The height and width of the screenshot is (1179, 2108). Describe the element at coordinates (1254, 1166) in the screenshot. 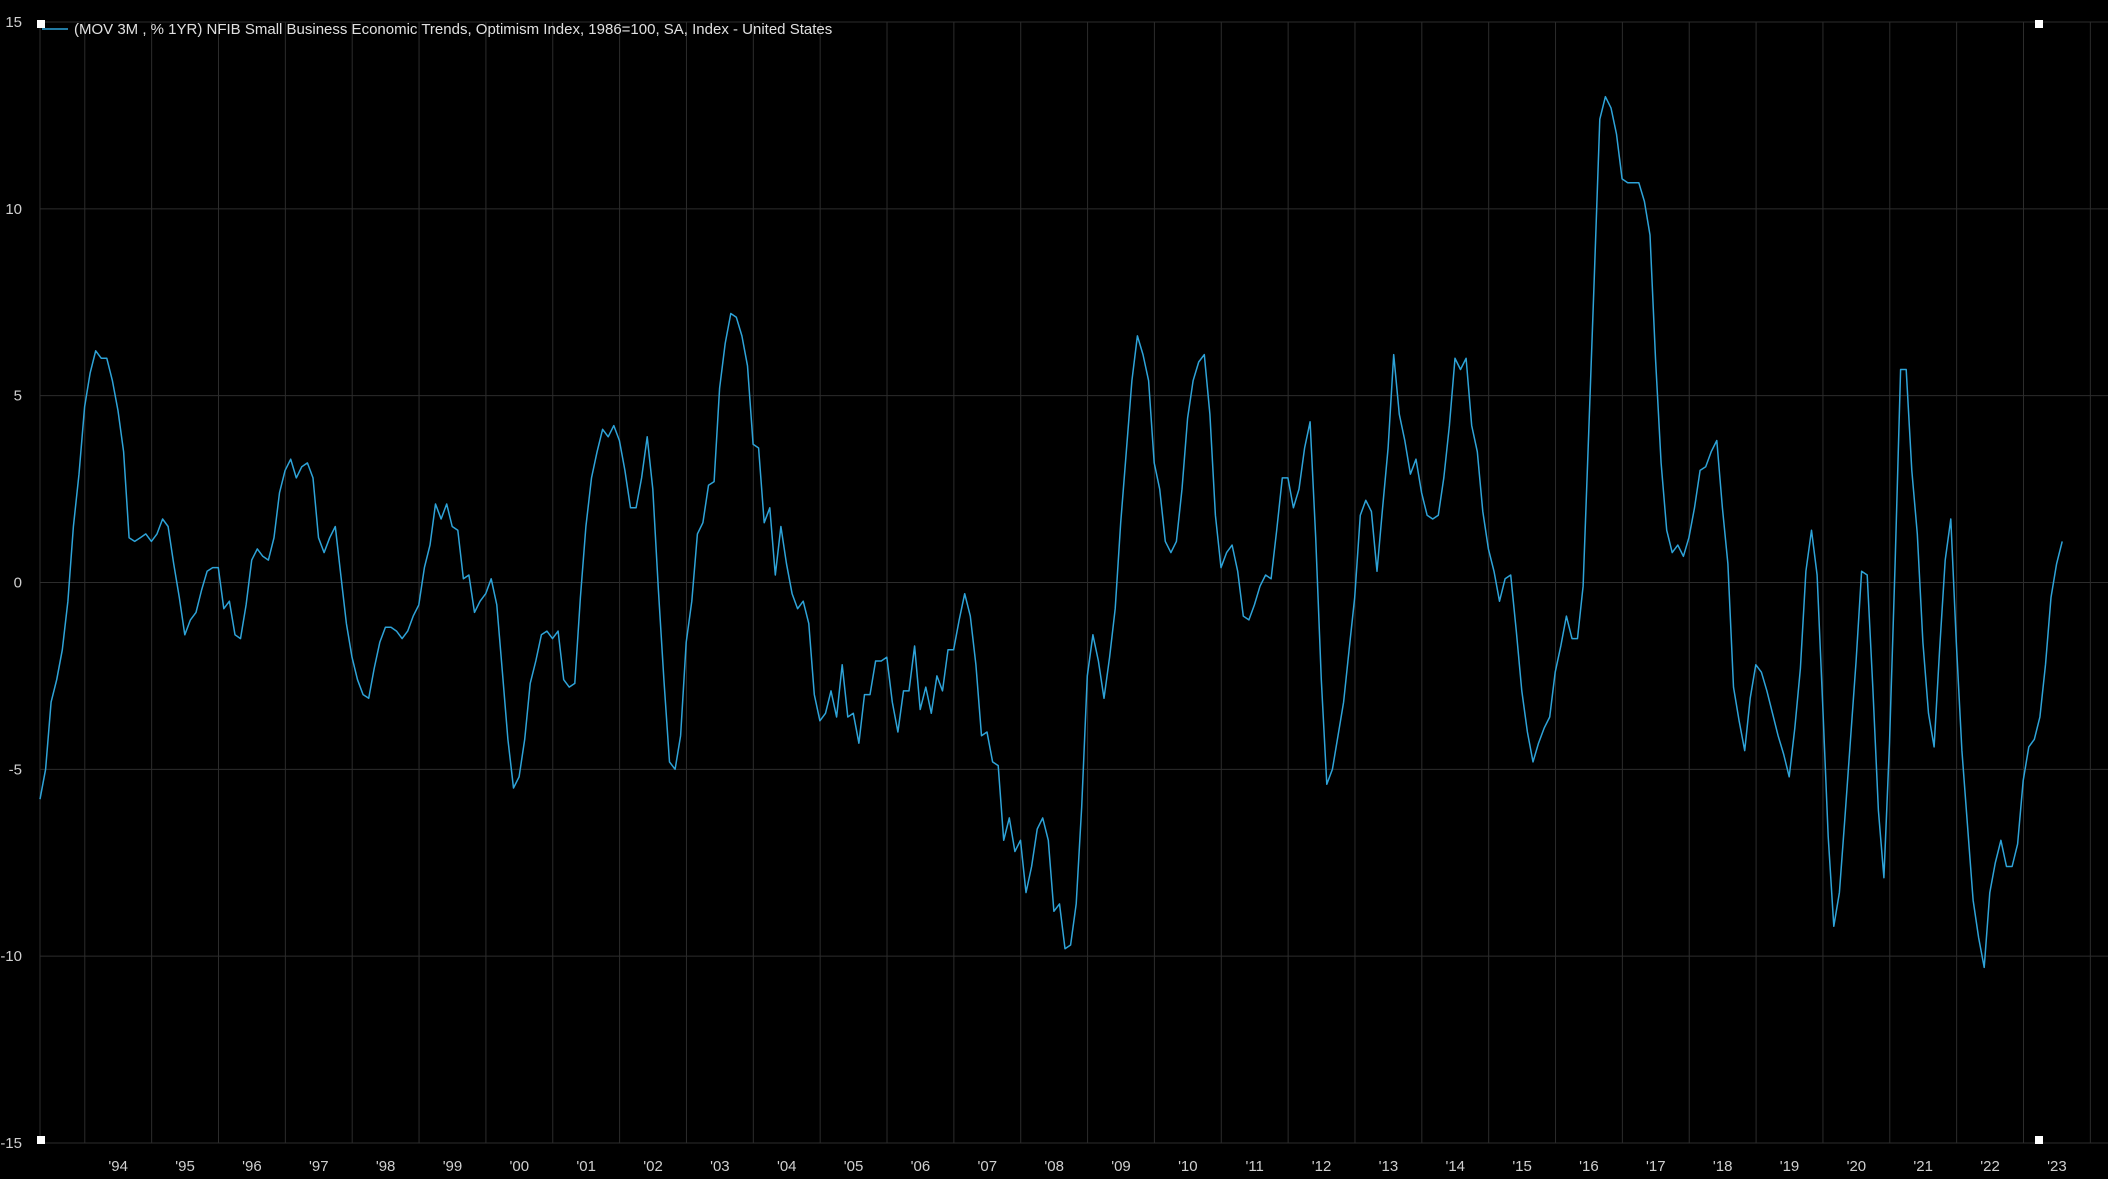

I see `x-tick-label: '11` at that location.